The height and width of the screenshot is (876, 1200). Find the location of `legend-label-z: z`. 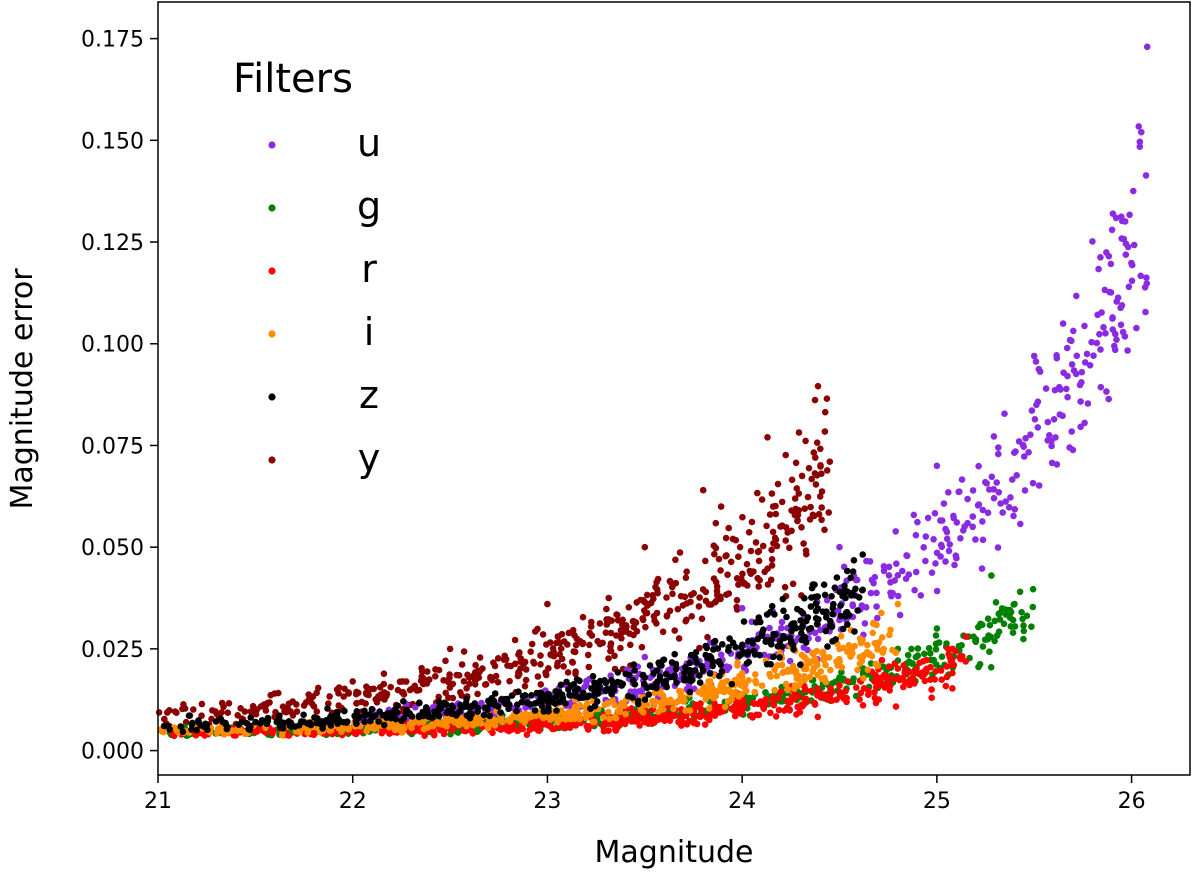

legend-label-z: z is located at coordinates (369, 395).